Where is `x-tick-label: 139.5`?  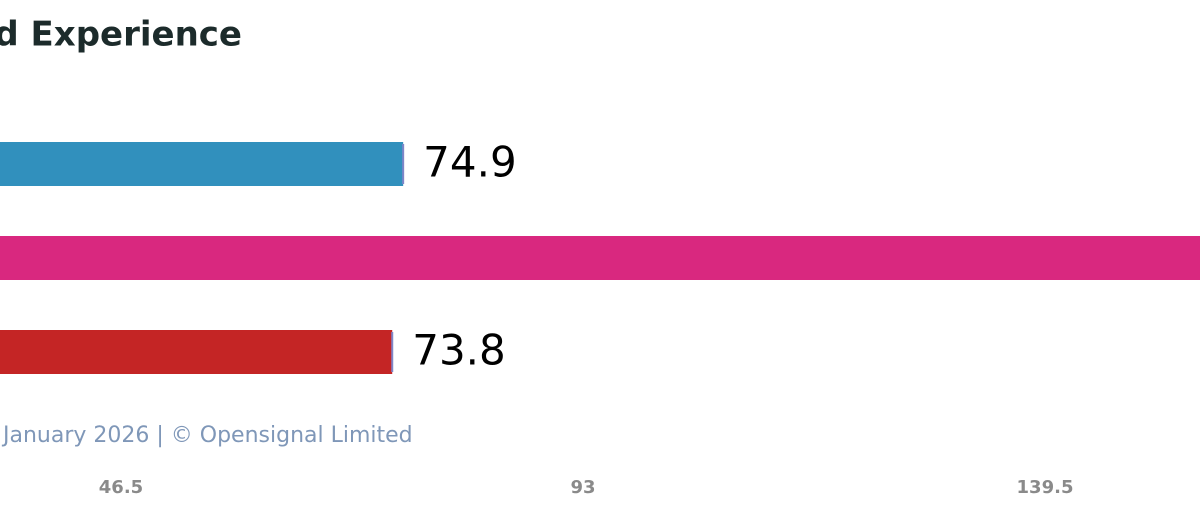
x-tick-label: 139.5 is located at coordinates (1045, 487).